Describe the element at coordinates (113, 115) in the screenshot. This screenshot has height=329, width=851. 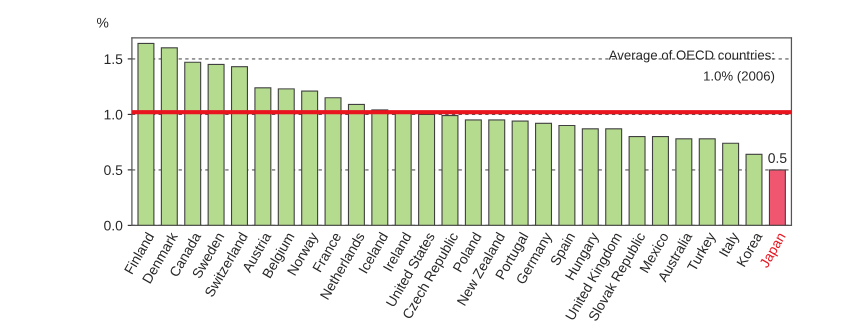
I see `y-tick-label: 1.0` at that location.